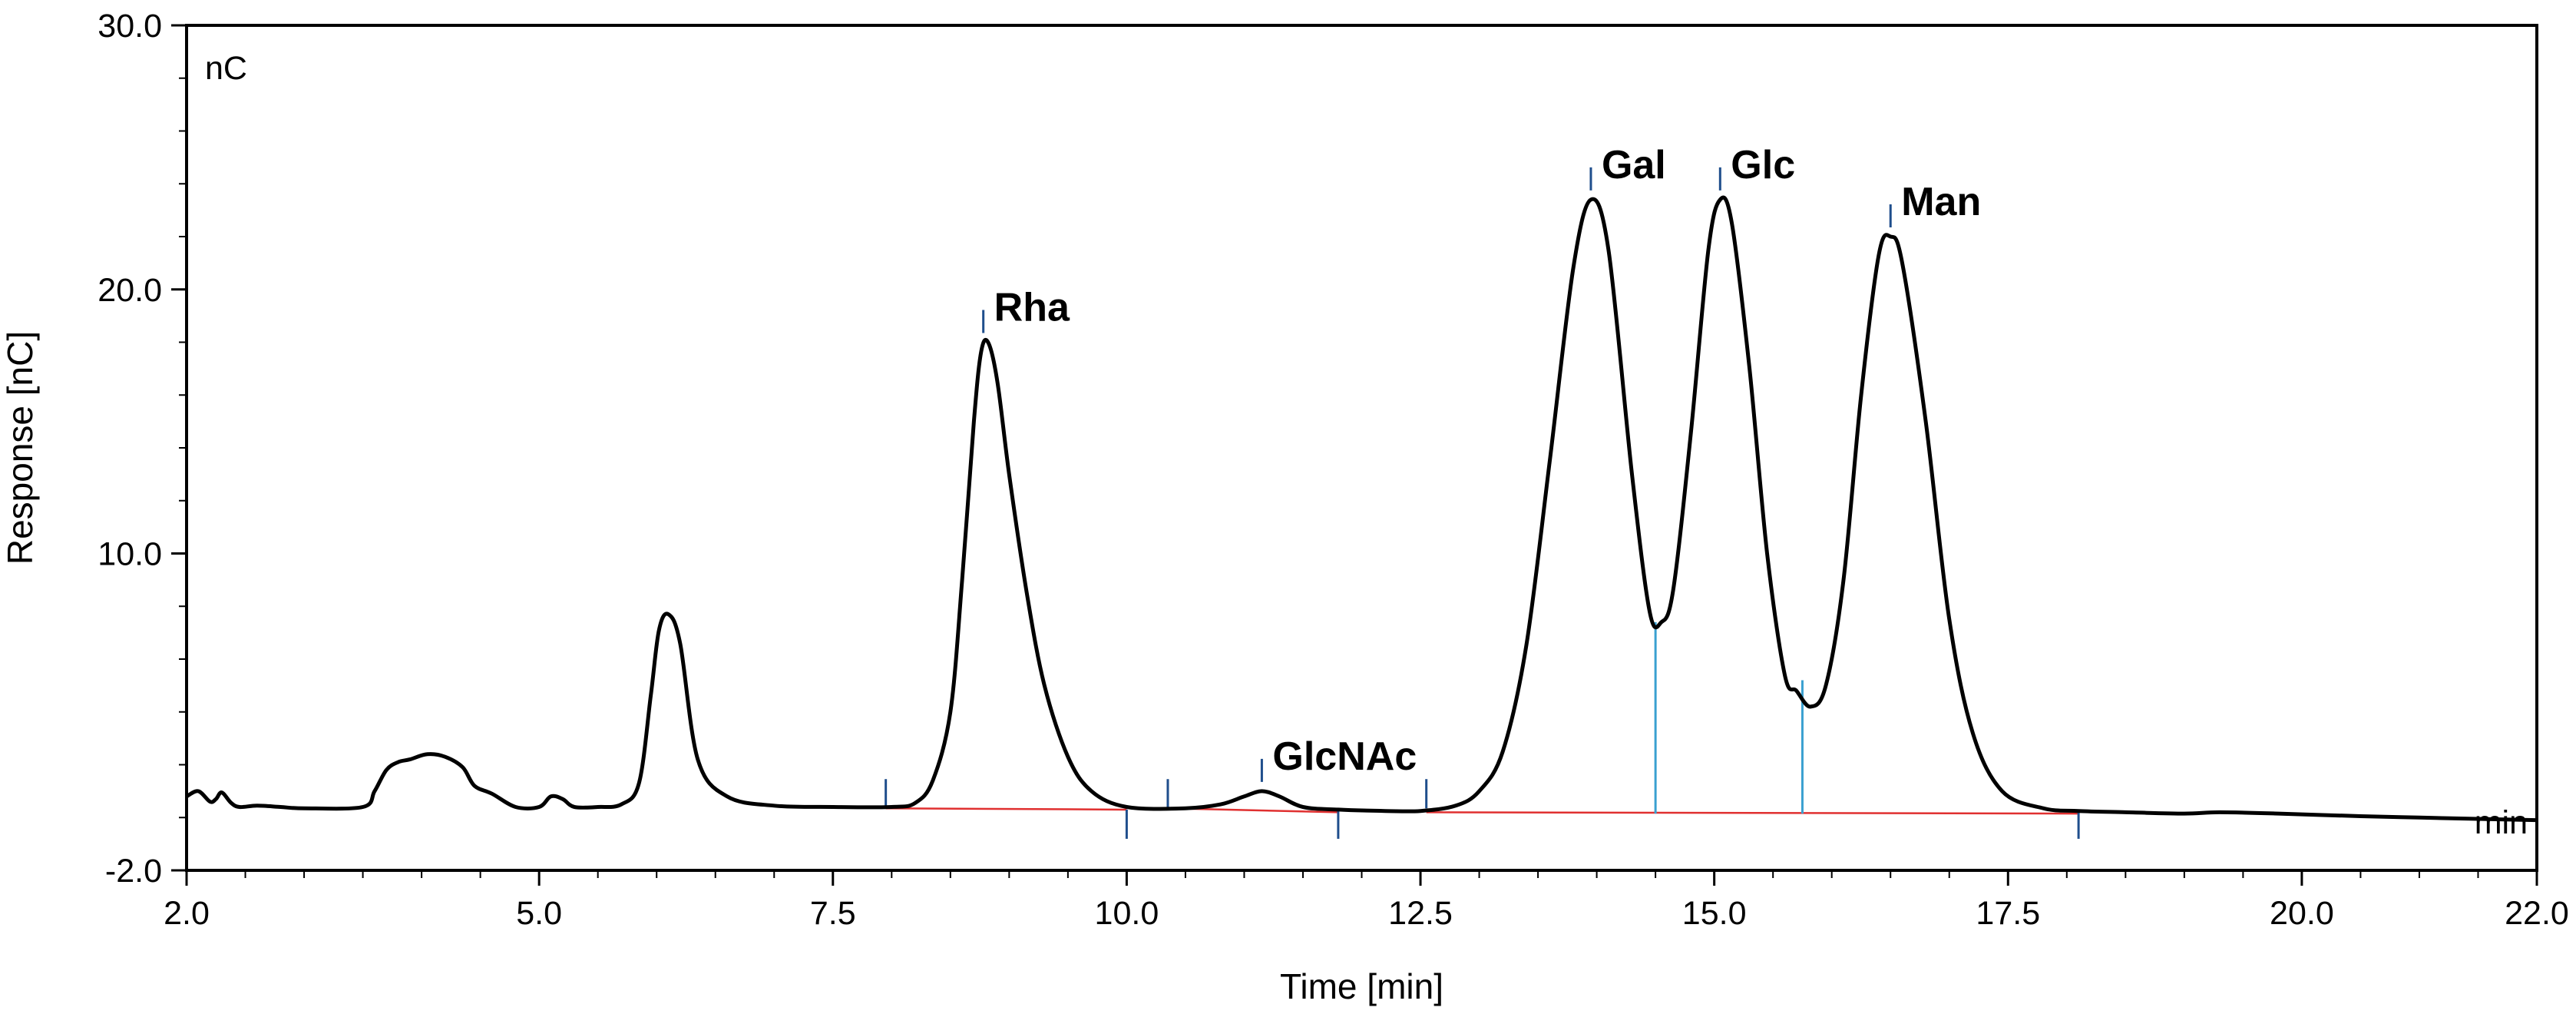 The width and height of the screenshot is (2576, 1014). What do you see at coordinates (2537, 913) in the screenshot?
I see `x-tick-label: 22.0` at bounding box center [2537, 913].